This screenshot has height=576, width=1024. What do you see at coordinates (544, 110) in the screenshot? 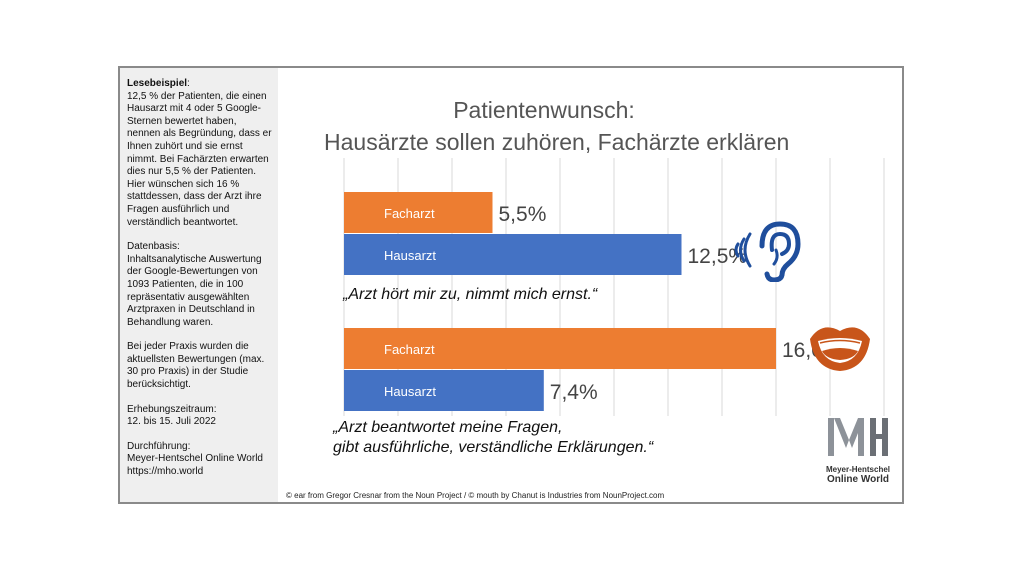
I see `chart-title-line1: Patientenwunsch:` at bounding box center [544, 110].